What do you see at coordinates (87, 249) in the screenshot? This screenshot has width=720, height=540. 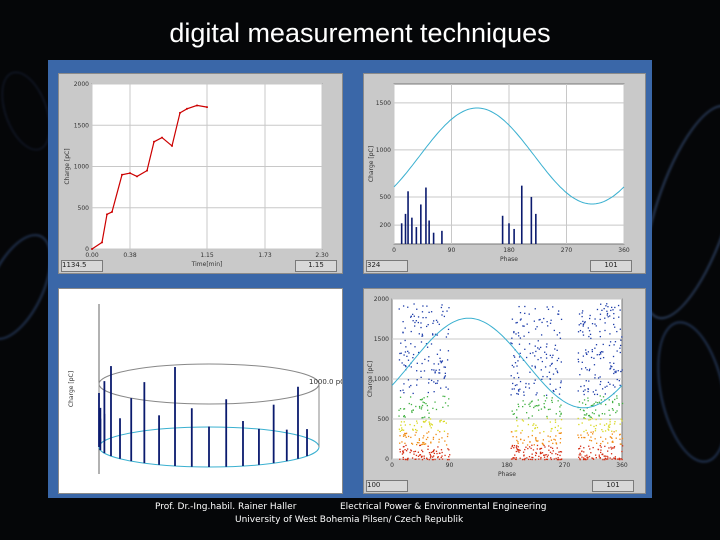 I see `y-tick-label: 0` at bounding box center [87, 249].